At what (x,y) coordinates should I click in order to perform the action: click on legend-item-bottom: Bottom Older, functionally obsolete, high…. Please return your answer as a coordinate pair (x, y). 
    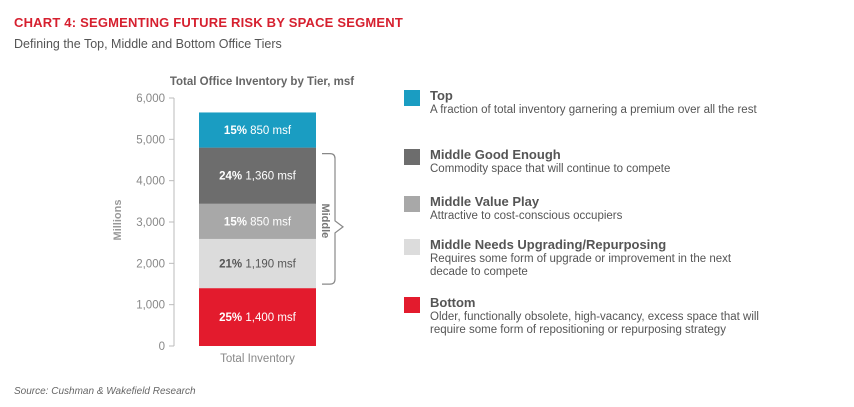
    Looking at the image, I should click on (582, 316).